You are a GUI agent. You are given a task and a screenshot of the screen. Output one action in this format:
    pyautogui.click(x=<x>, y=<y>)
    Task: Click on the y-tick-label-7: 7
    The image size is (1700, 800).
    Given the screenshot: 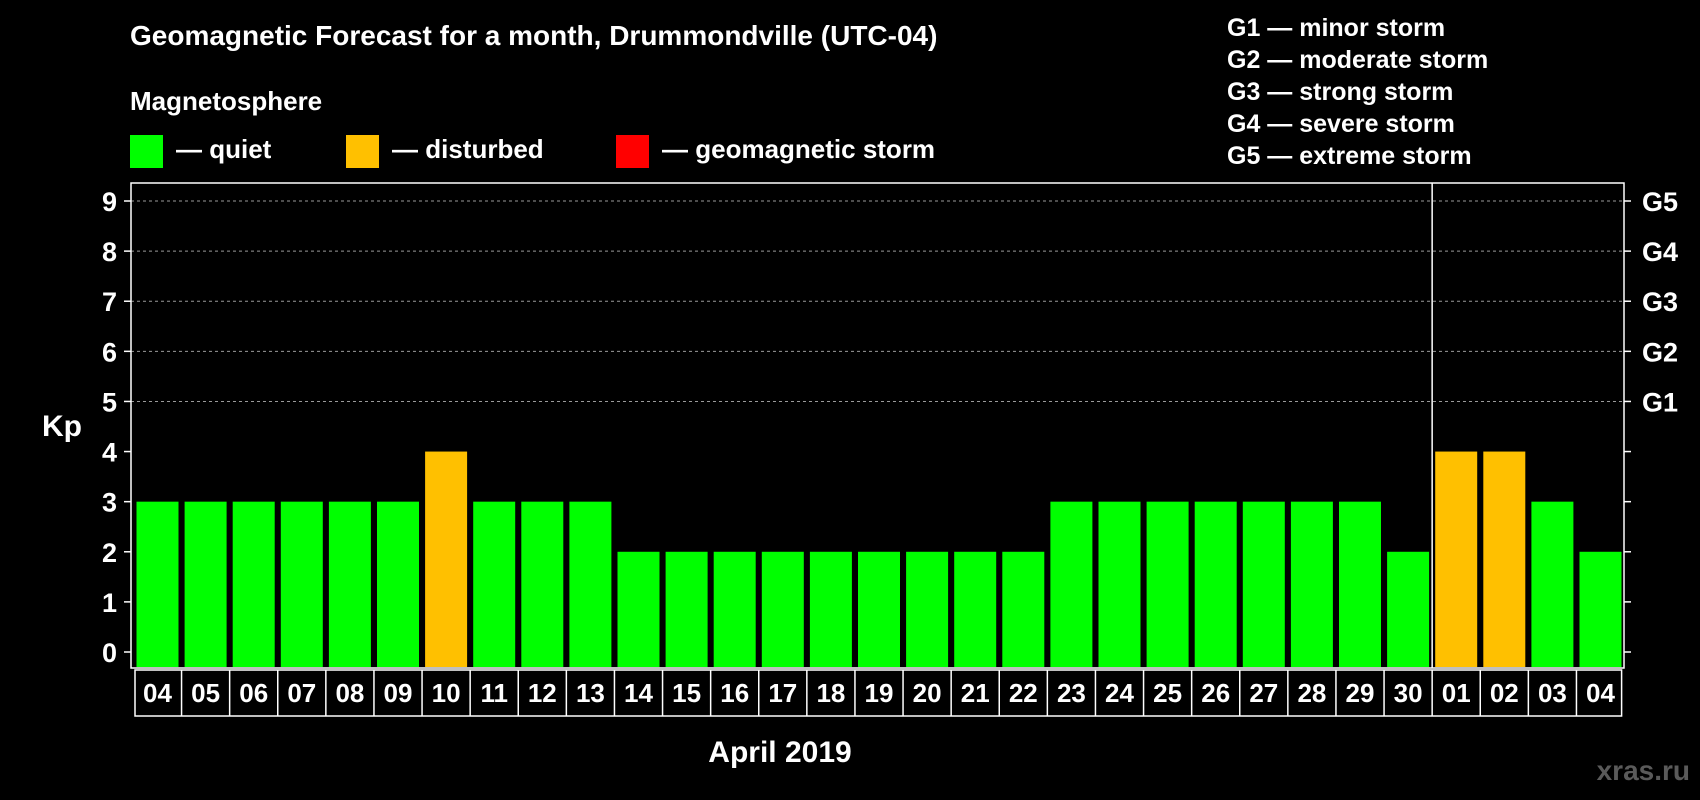 What is the action you would take?
    pyautogui.click(x=109, y=302)
    